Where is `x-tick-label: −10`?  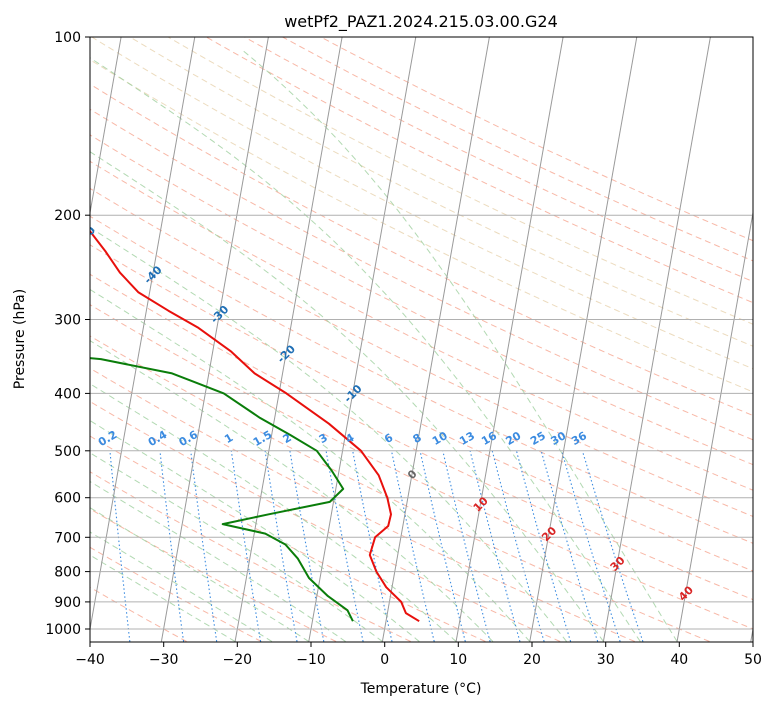
x-tick-label: −10 is located at coordinates (311, 660).